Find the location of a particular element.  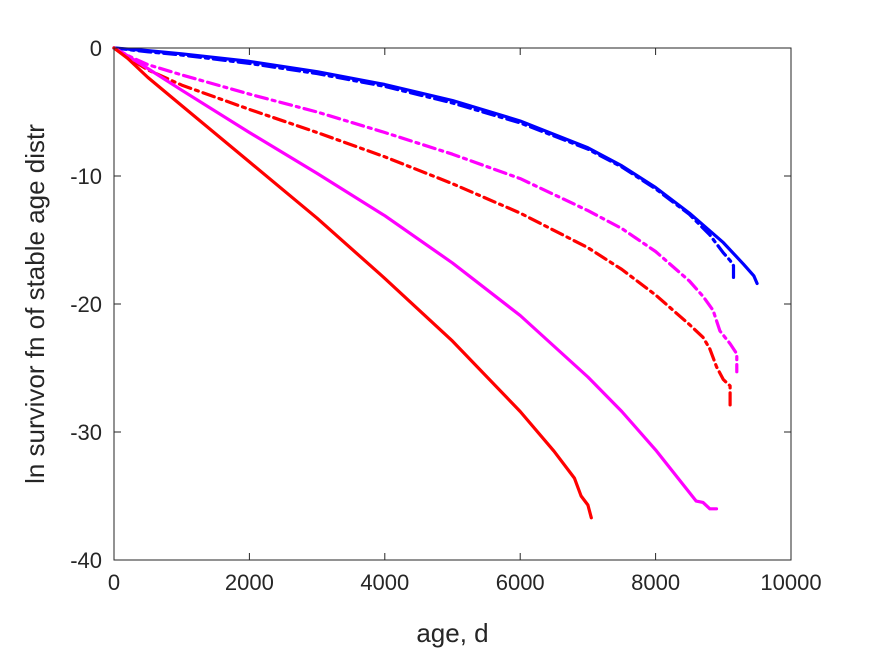

y-tick-label: -20 is located at coordinates (86, 304).